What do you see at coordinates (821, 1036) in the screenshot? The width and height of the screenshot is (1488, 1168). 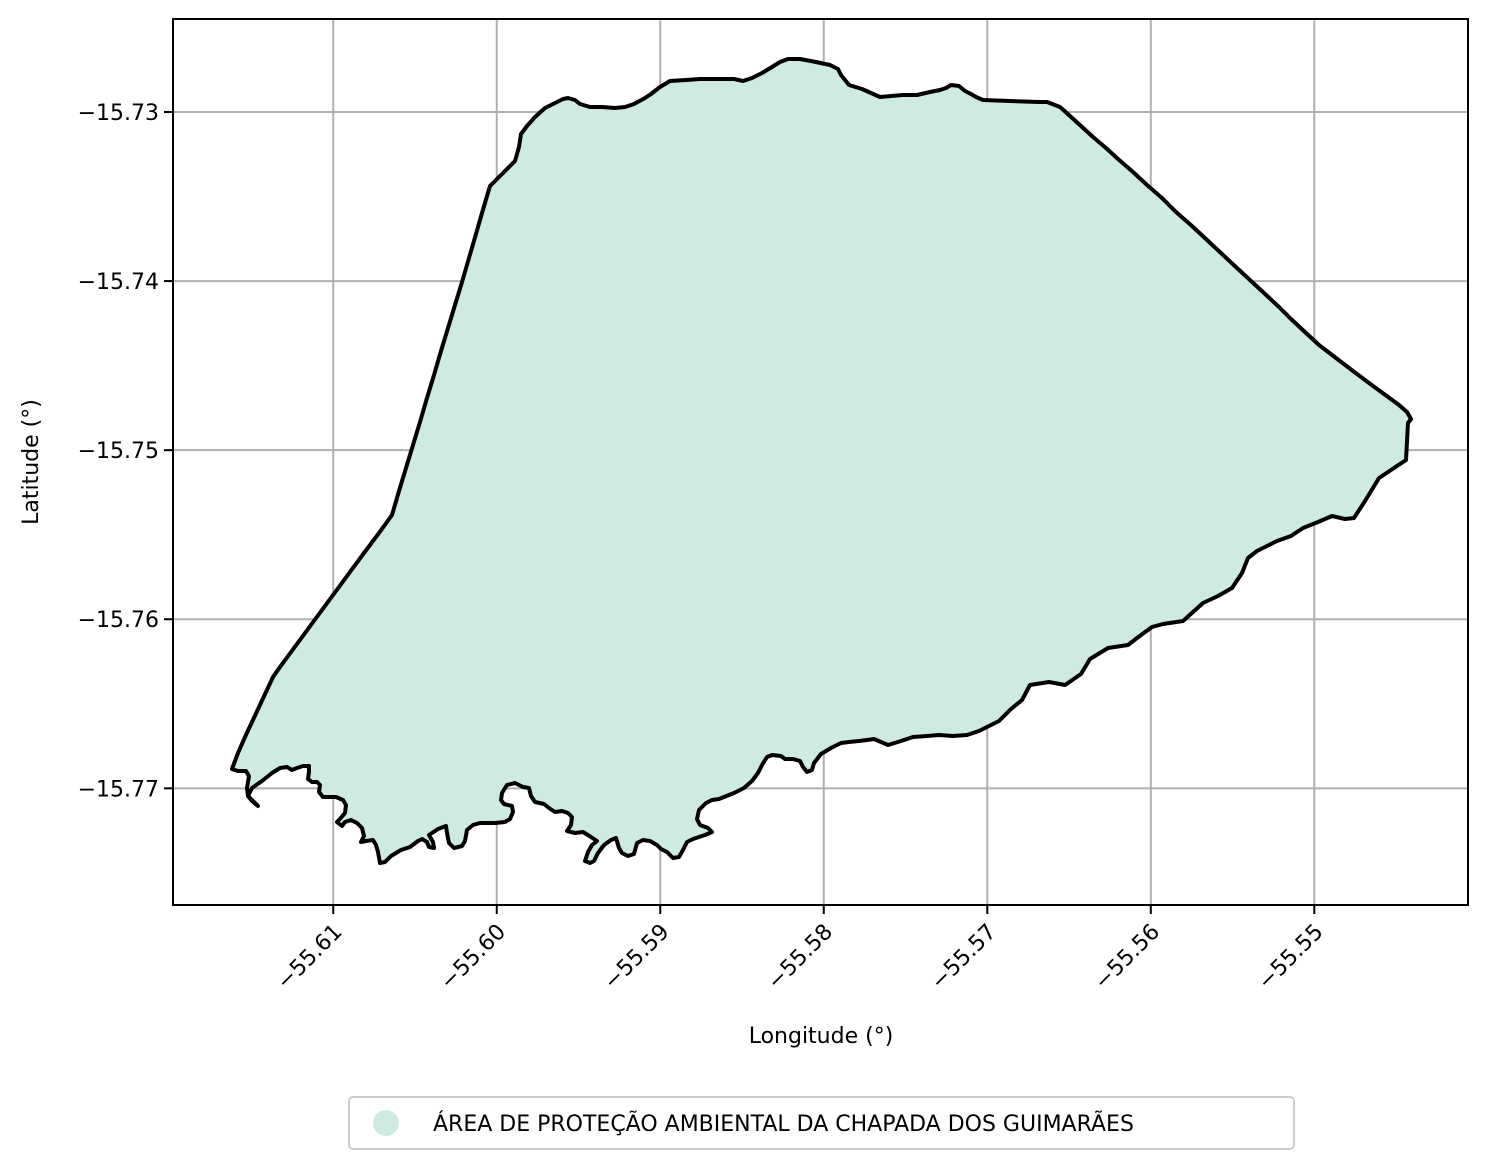 I see `x-axis-label: Longitude (°)` at bounding box center [821, 1036].